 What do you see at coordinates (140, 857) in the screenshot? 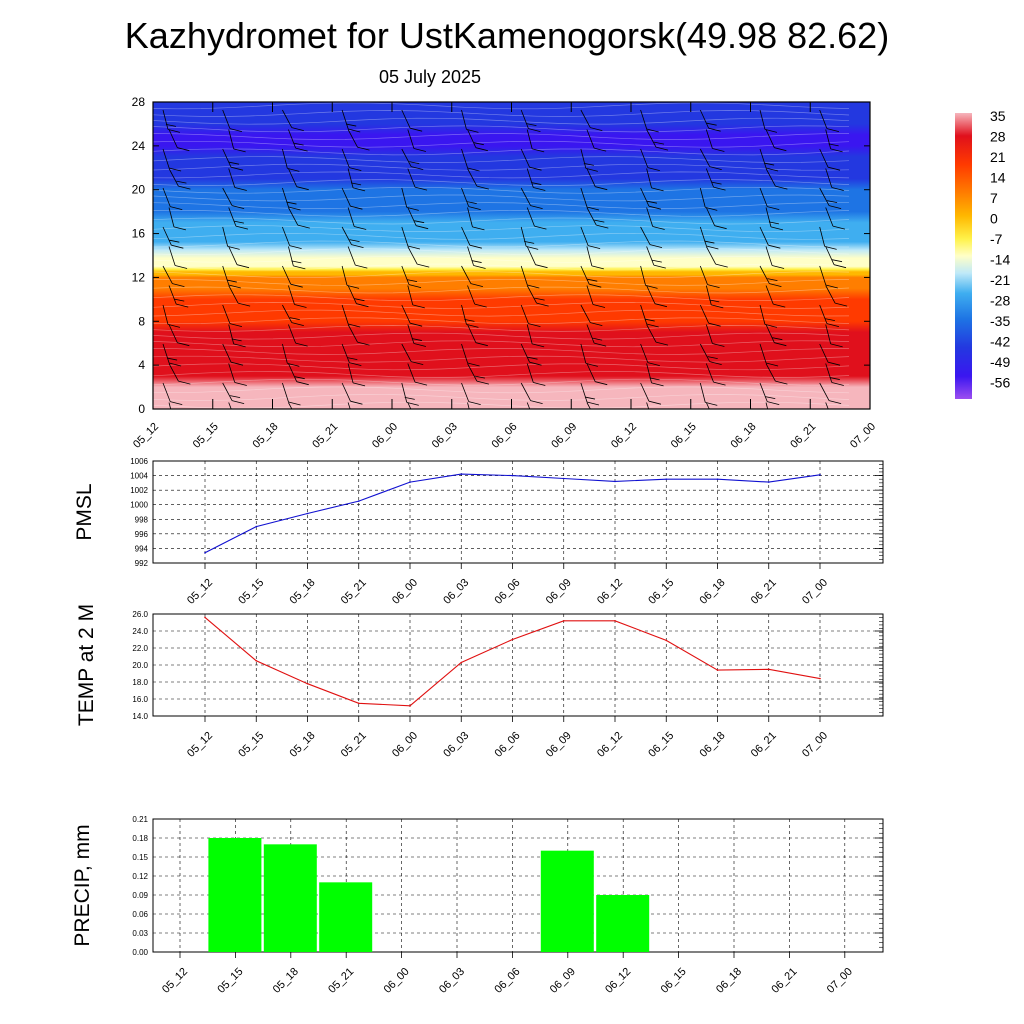
I see `y-tick-label: 0.15` at bounding box center [140, 857].